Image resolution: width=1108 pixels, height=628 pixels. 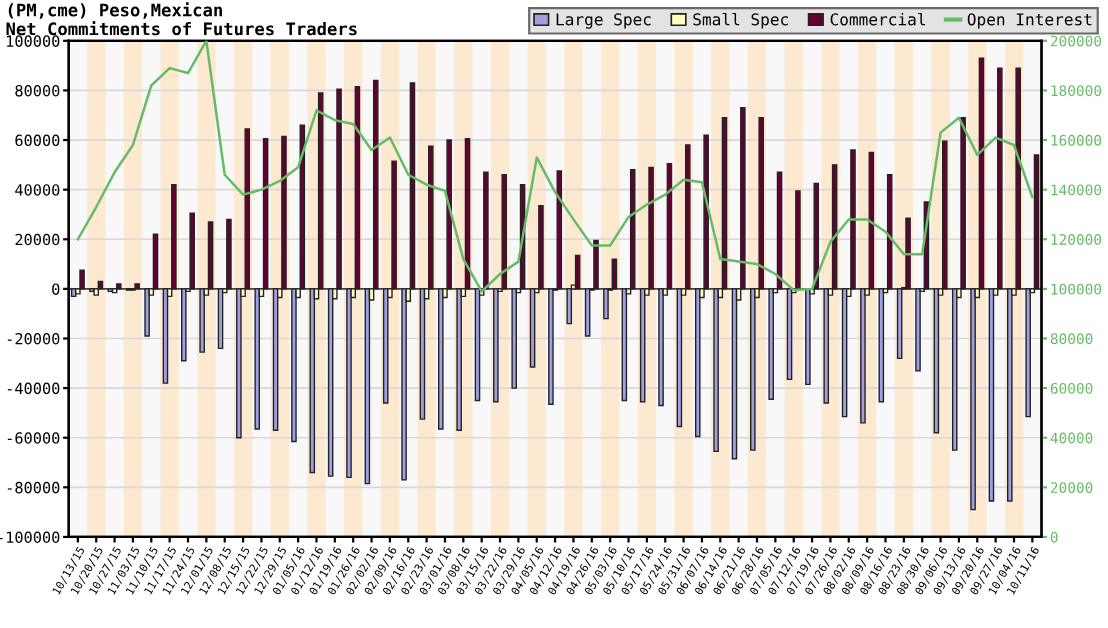 What do you see at coordinates (603, 21) in the screenshot?
I see `legend-label: Large Spec` at bounding box center [603, 21].